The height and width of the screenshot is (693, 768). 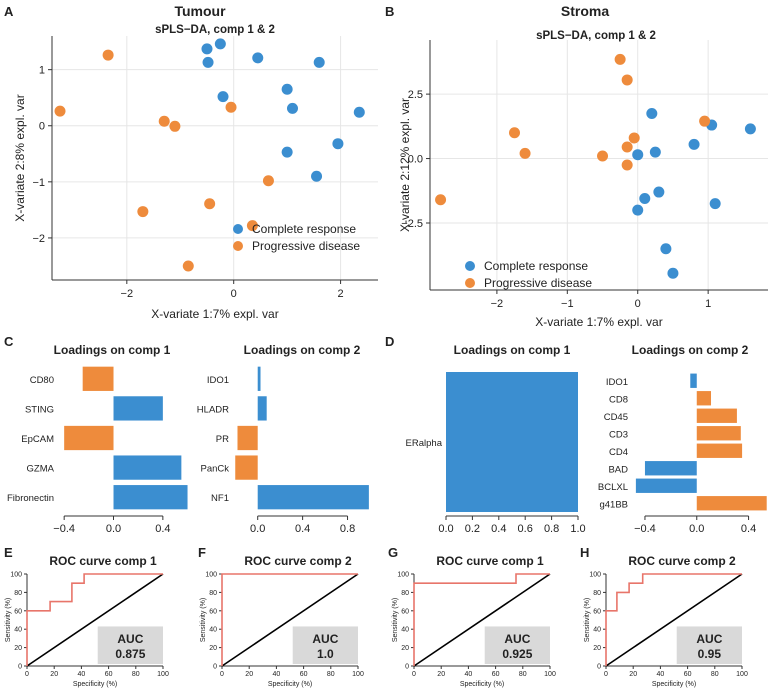 I want to click on chart-title: ROC curve comp 1, so click(x=490, y=561).